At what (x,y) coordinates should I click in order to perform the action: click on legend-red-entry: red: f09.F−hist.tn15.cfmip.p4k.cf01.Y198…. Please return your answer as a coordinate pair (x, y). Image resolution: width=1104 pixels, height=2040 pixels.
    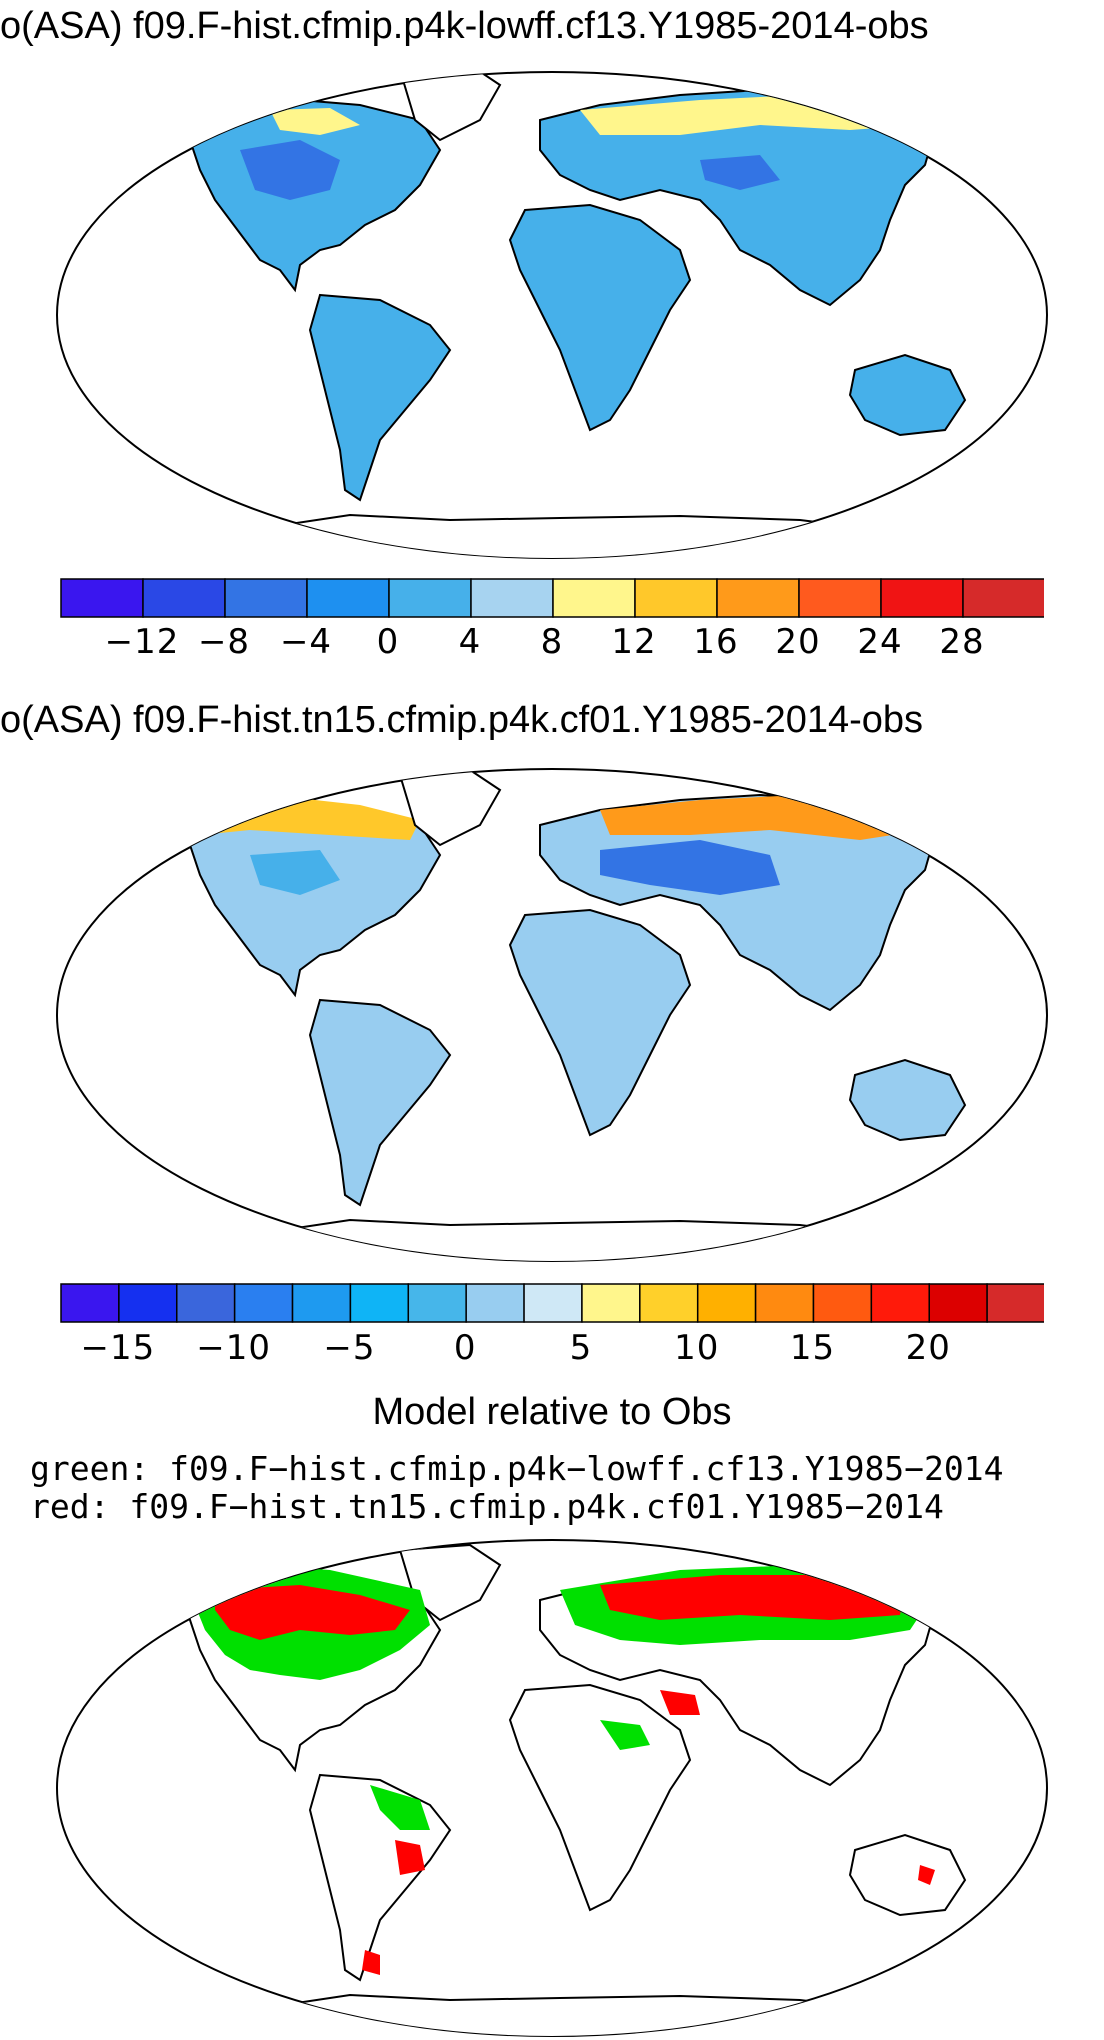
    Looking at the image, I should click on (487, 1506).